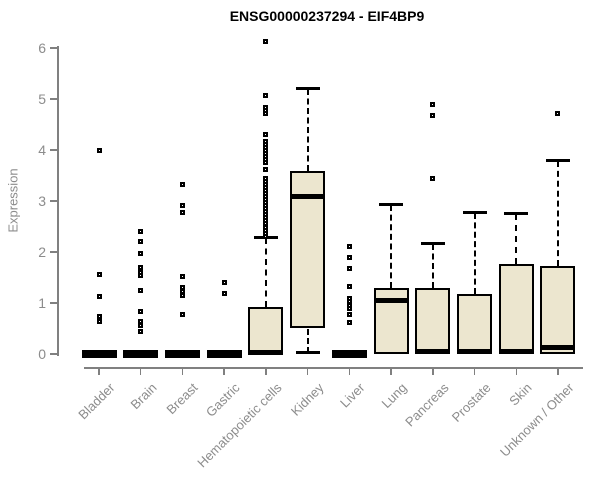 This screenshot has width=600, height=500. Describe the element at coordinates (327, 16) in the screenshot. I see `chart-title: ENSG00000237294 - EIF4BP9` at that location.